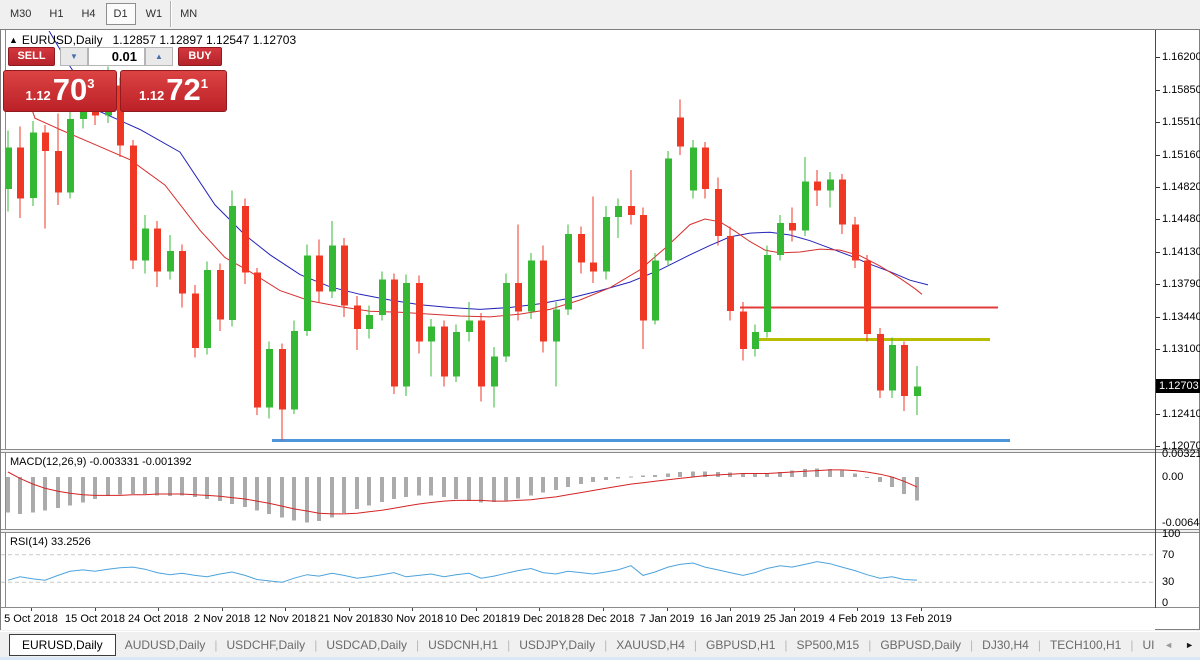 Image resolution: width=1200 pixels, height=660 pixels. What do you see at coordinates (116, 56) in the screenshot?
I see `volume-input` at bounding box center [116, 56].